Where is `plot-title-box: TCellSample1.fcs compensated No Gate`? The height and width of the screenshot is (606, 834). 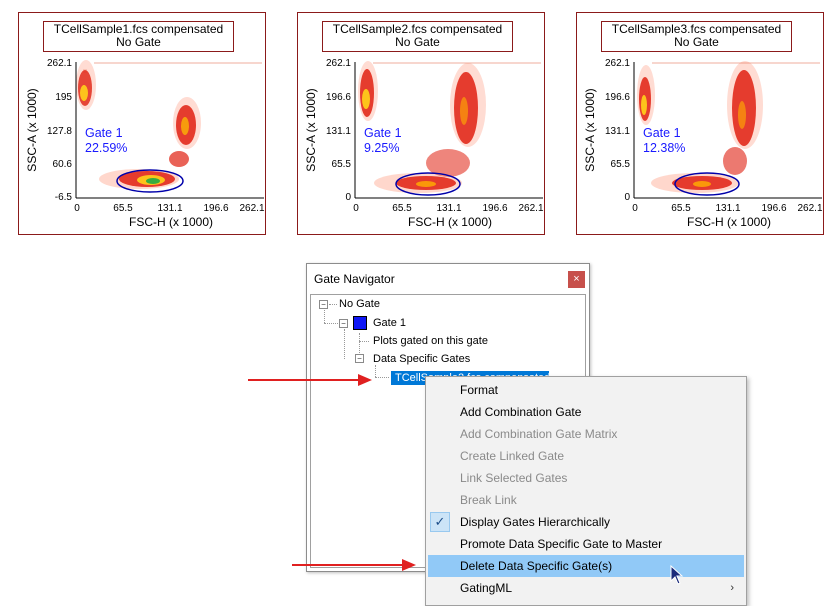
plot-title-box: TCellSample1.fcs compensated No Gate is located at coordinates (138, 36).